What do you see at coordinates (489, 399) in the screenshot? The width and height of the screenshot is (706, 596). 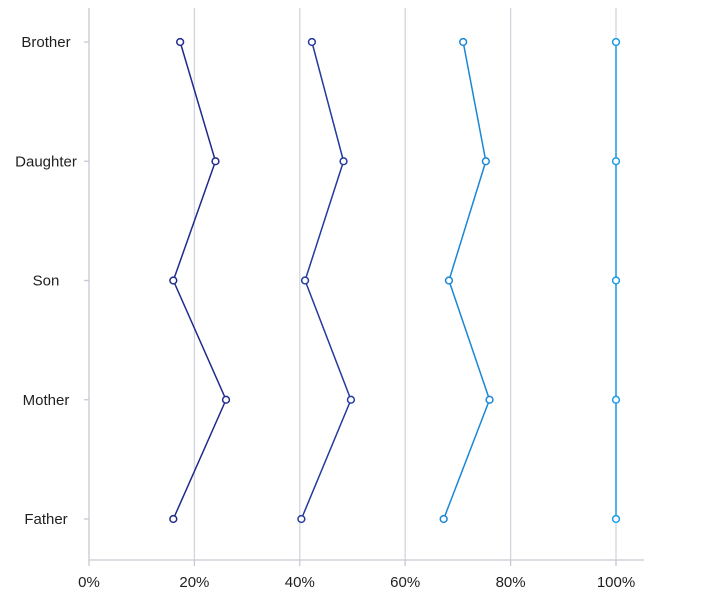 I see `series-3-point-mother` at bounding box center [489, 399].